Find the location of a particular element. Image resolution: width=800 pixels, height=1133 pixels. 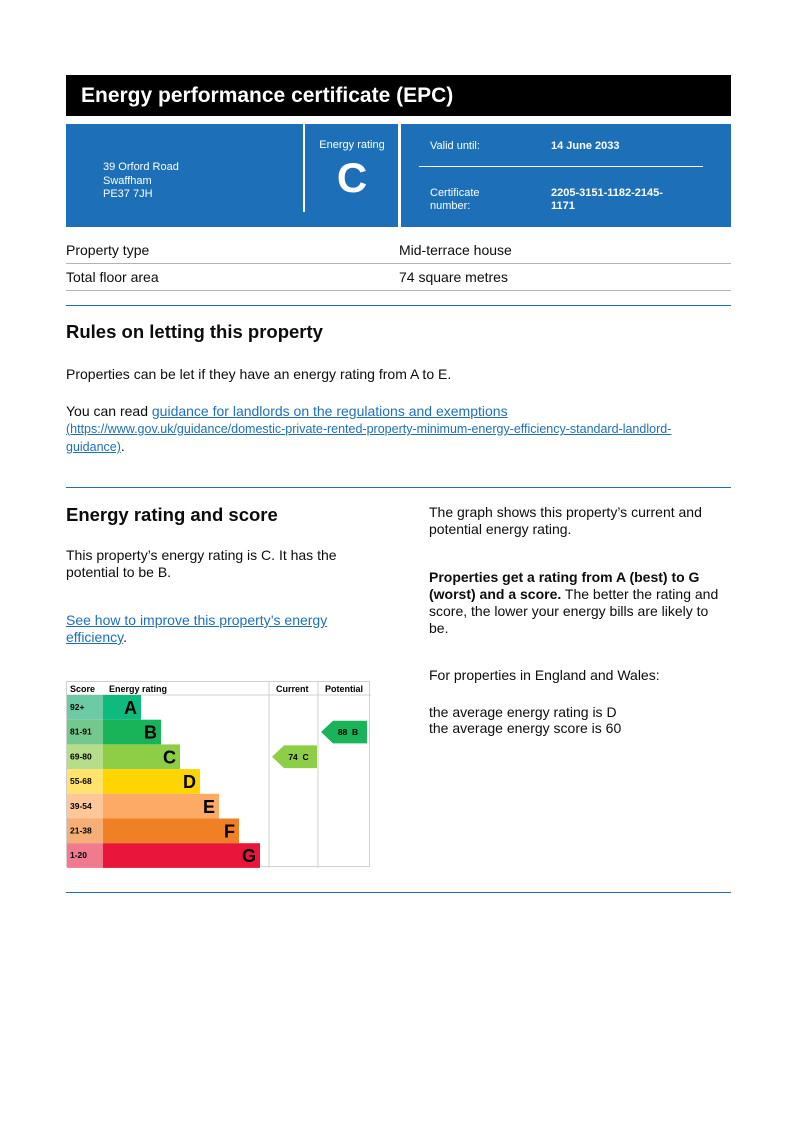

value-line: 1171 is located at coordinates (563, 206).